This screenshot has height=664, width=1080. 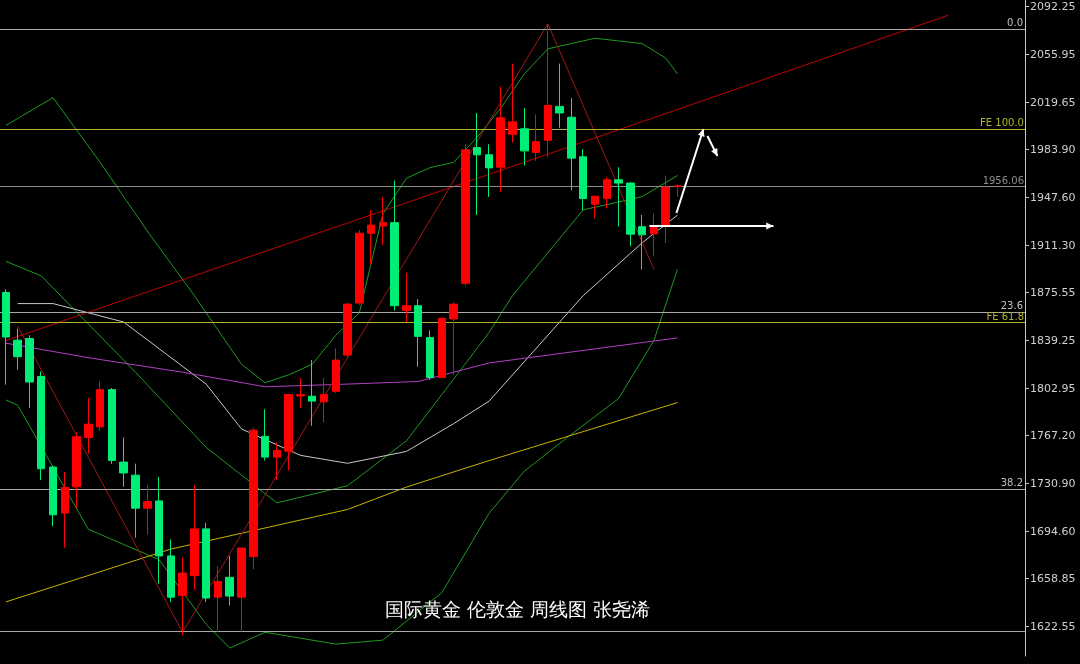 What do you see at coordinates (1053, 245) in the screenshot?
I see `y-tick-label: 1911.30` at bounding box center [1053, 245].